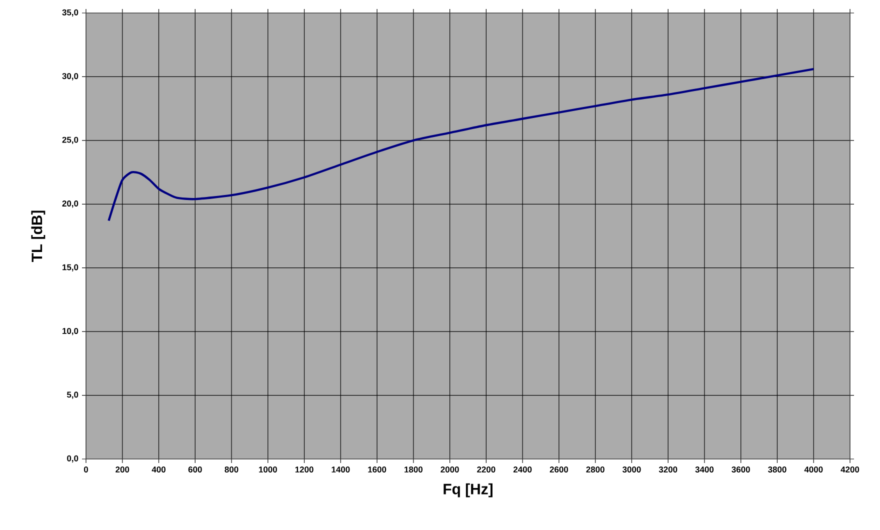 This screenshot has height=530, width=880. What do you see at coordinates (449, 469) in the screenshot?
I see `x-tick-label: 2000` at bounding box center [449, 469].